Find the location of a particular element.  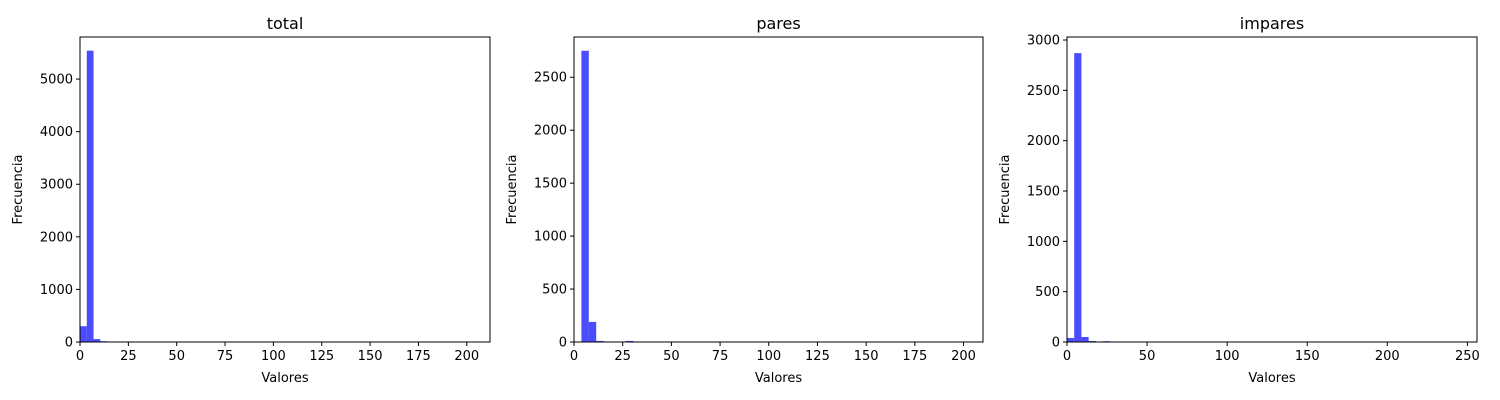

chart-title: pares is located at coordinates (778, 23).